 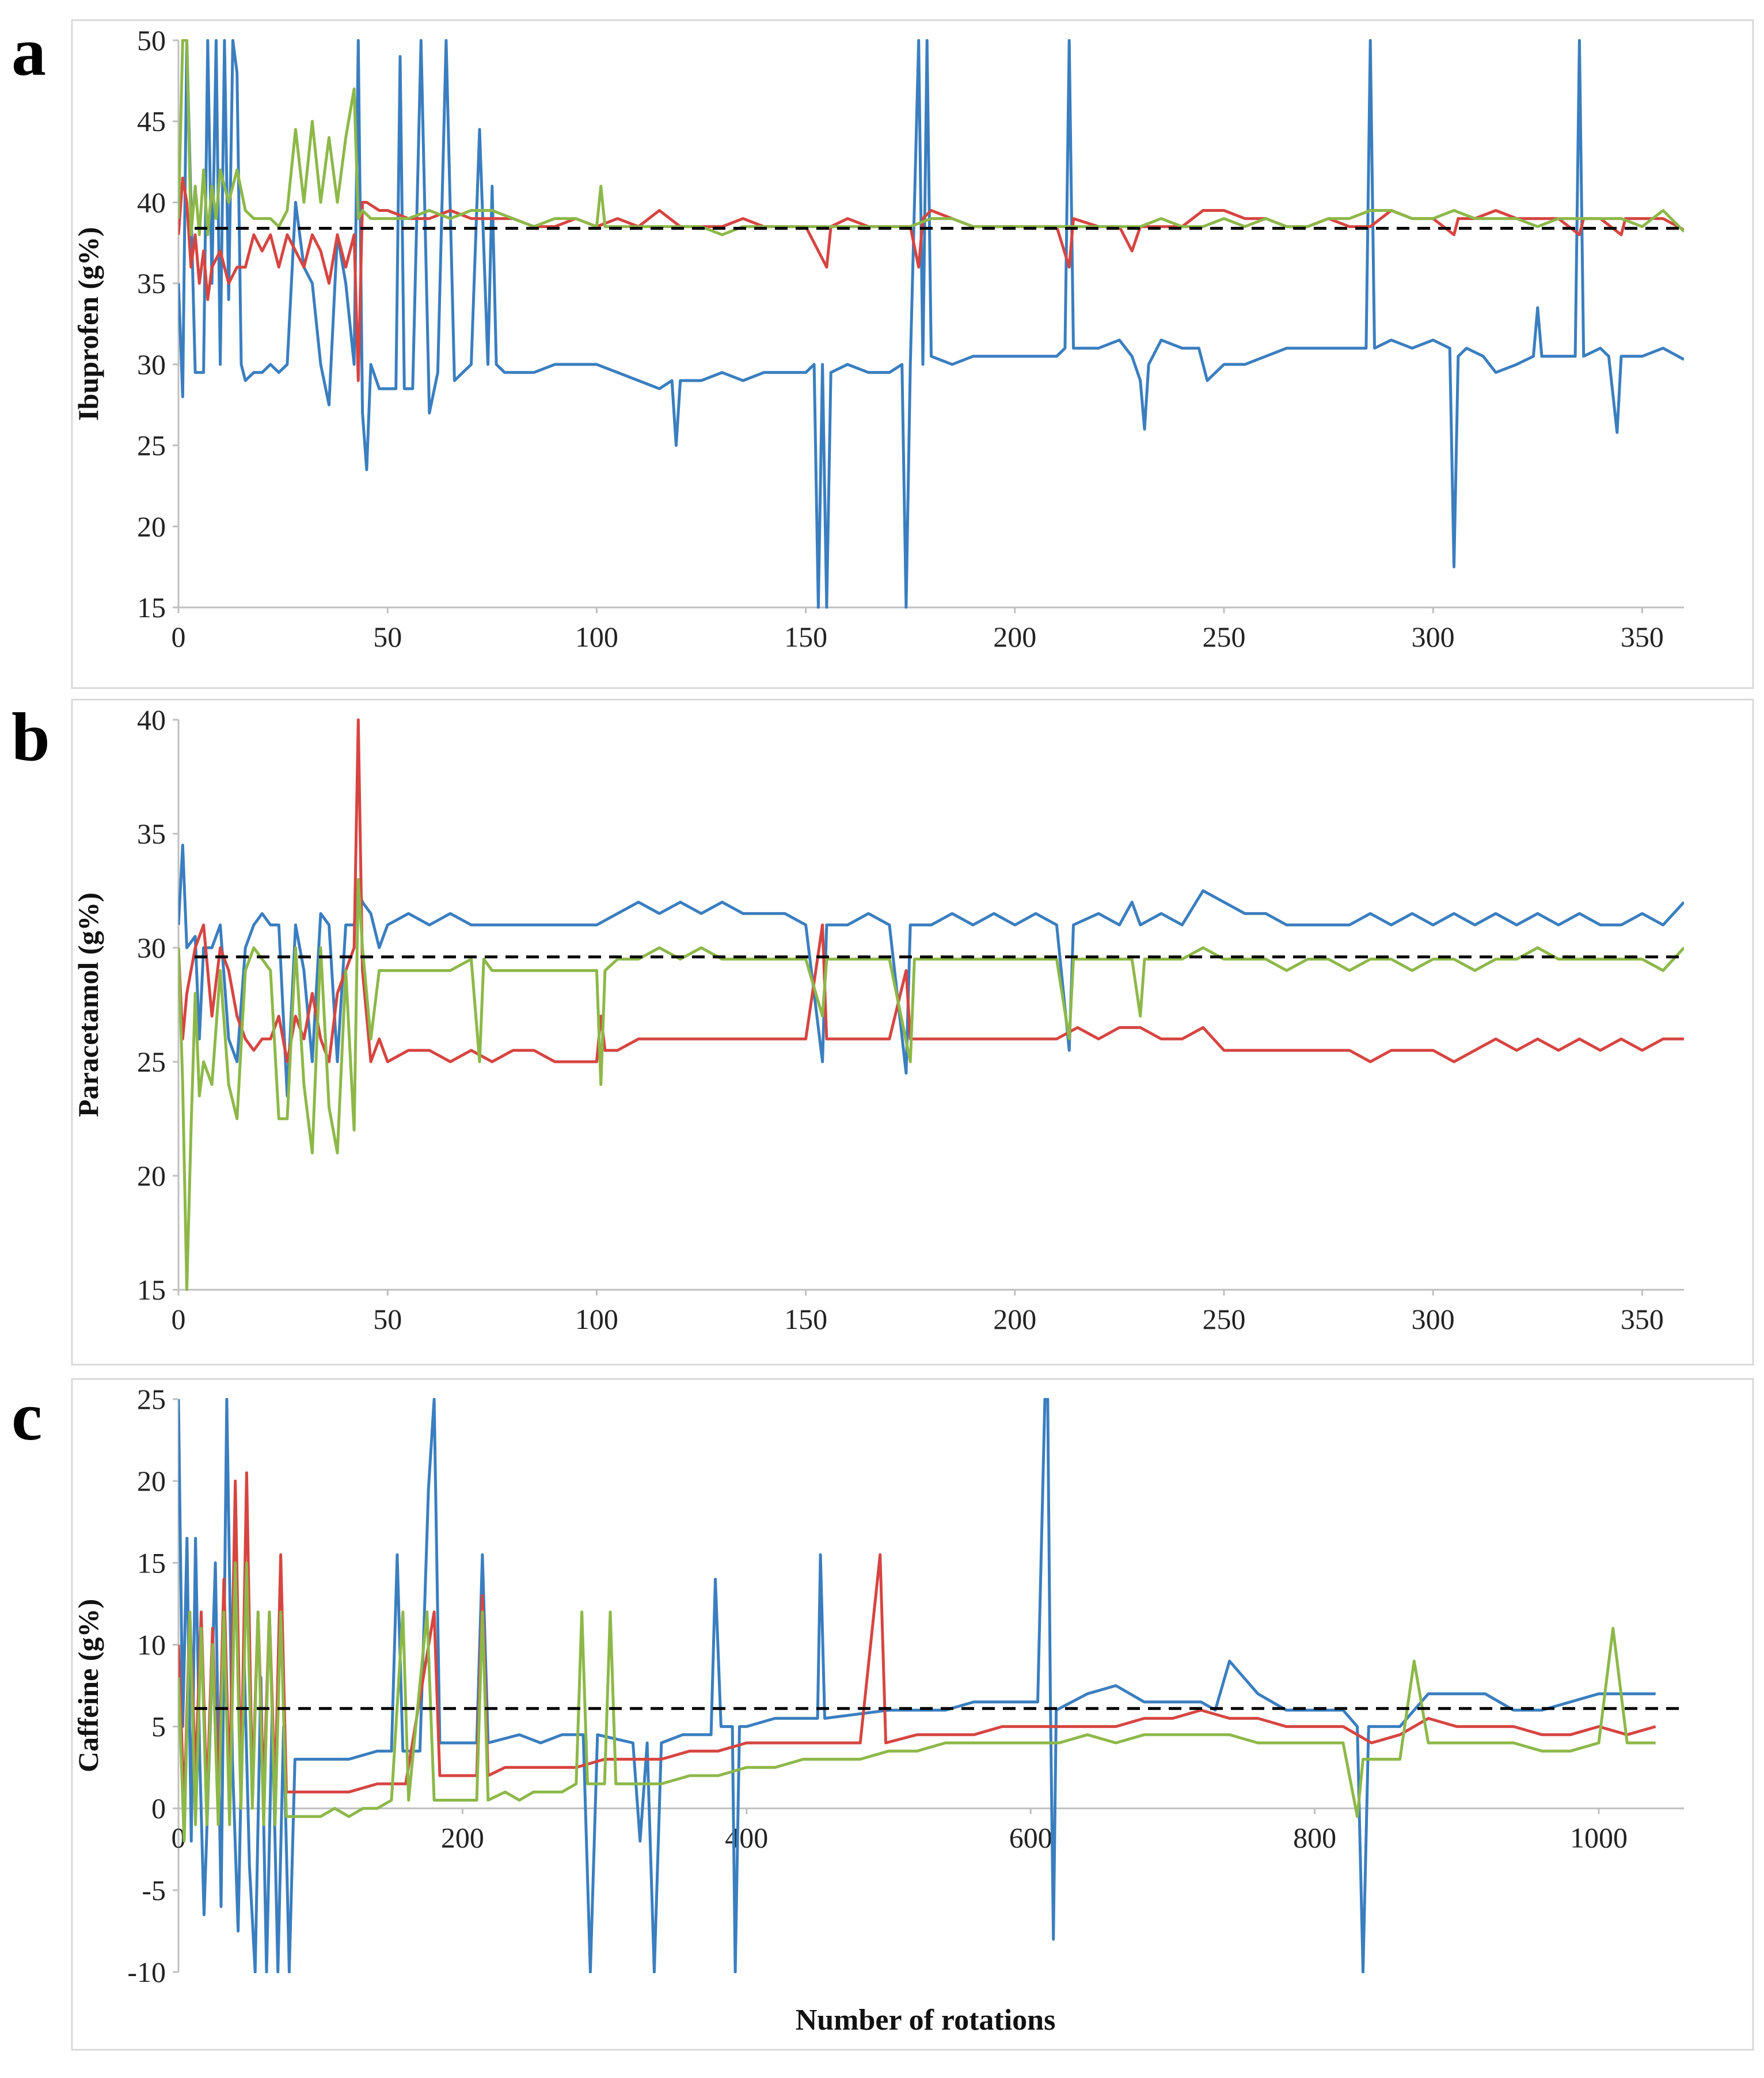 I want to click on y-tick-label: -10, so click(x=147, y=1972).